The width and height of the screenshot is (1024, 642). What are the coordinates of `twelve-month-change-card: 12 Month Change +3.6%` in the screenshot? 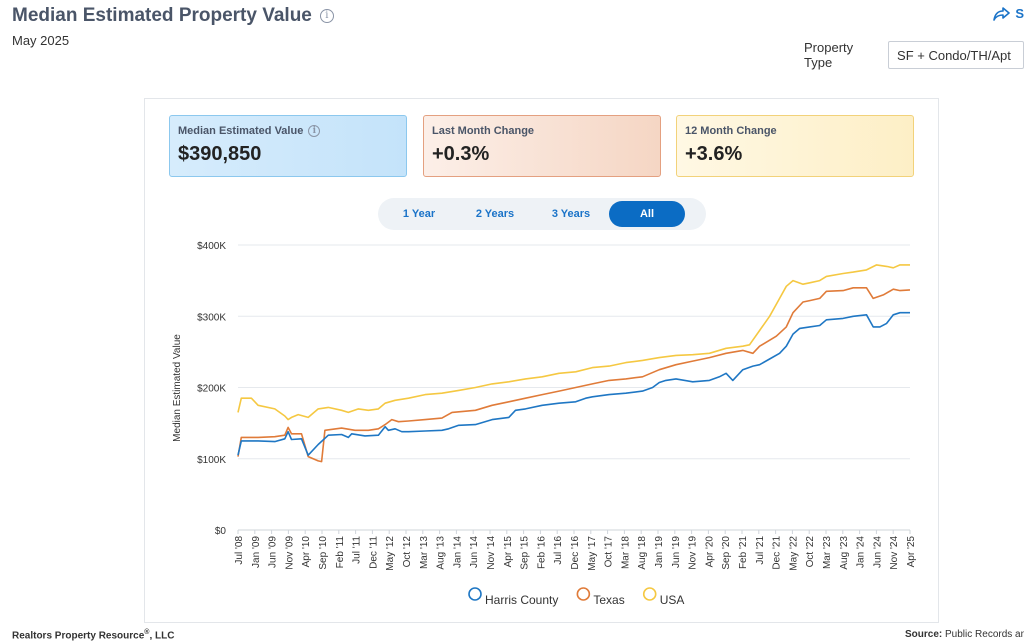 It's located at (795, 146).